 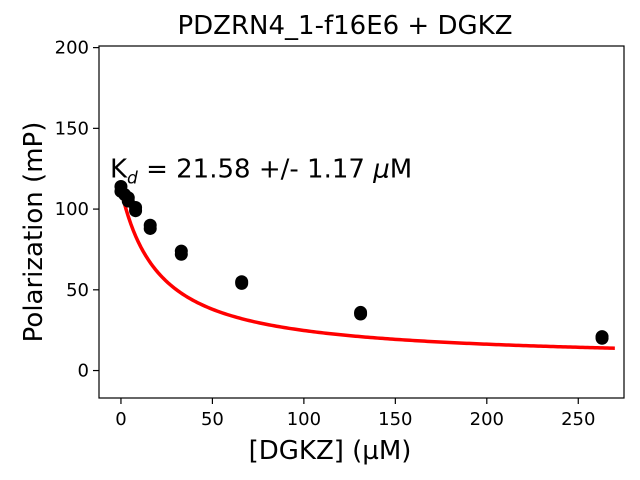 What do you see at coordinates (344, 26) in the screenshot?
I see `chart-title: PDZRN4_1-f16E6 + DGKZ` at bounding box center [344, 26].